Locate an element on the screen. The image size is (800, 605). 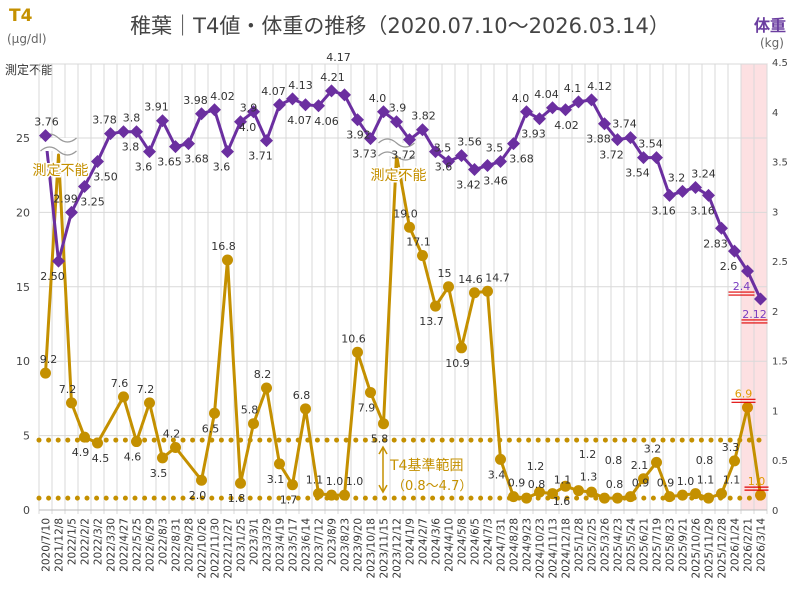
x-tick-label: 2024/5/8 is located at coordinates (463, 541).